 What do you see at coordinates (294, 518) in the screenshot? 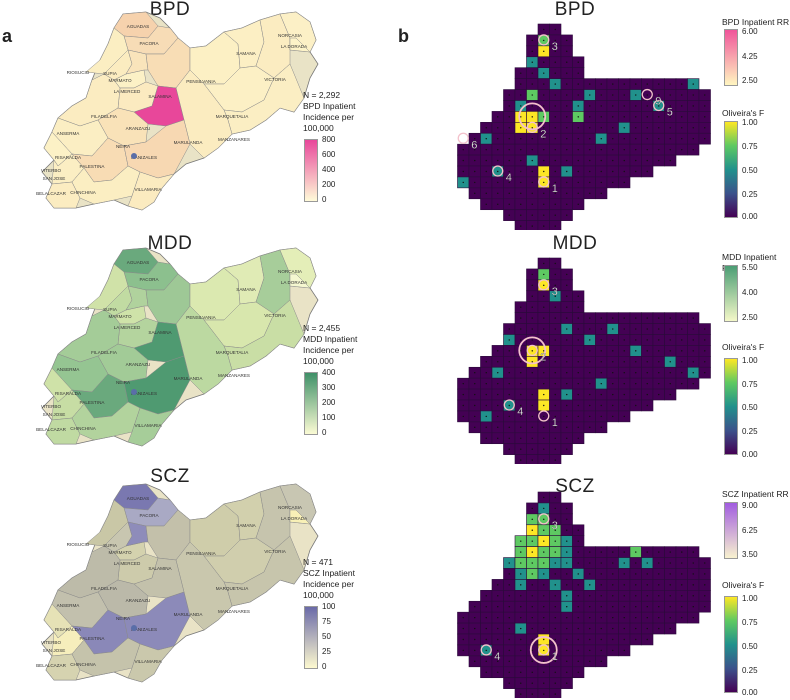
I see `municipality-label: LA DORADA` at bounding box center [294, 518].